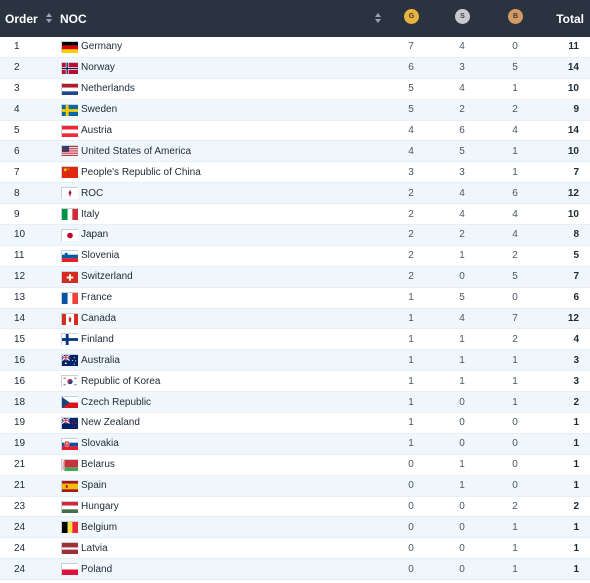 Image resolution: width=590 pixels, height=583 pixels. What do you see at coordinates (69, 318) in the screenshot?
I see `canada-flag-icon` at bounding box center [69, 318].